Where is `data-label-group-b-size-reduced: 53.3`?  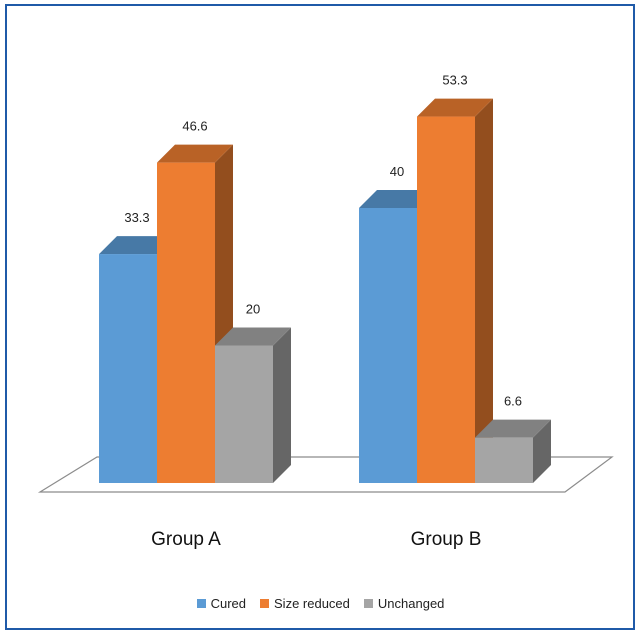 data-label-group-b-size-reduced: 53.3 is located at coordinates (454, 80).